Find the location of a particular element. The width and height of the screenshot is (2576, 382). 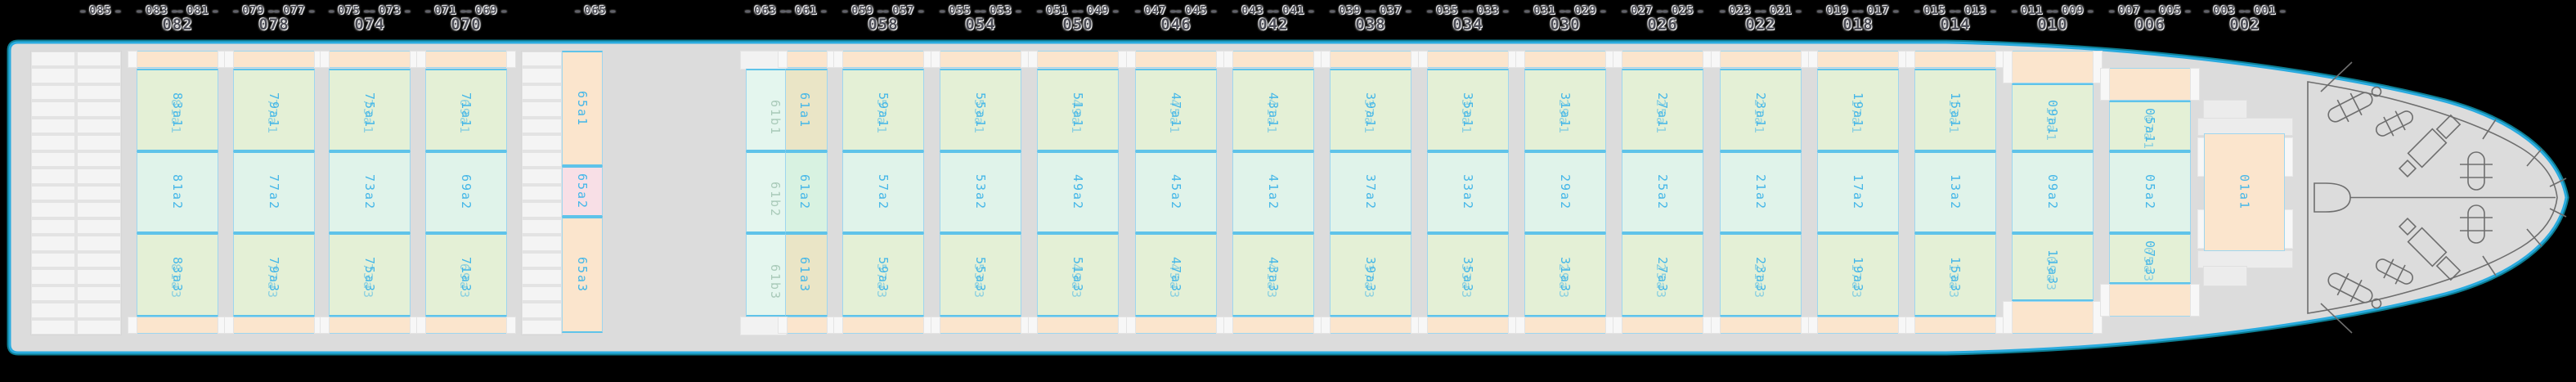

bay-cell-058-a1: 59a1 57a1 is located at coordinates (883, 110).